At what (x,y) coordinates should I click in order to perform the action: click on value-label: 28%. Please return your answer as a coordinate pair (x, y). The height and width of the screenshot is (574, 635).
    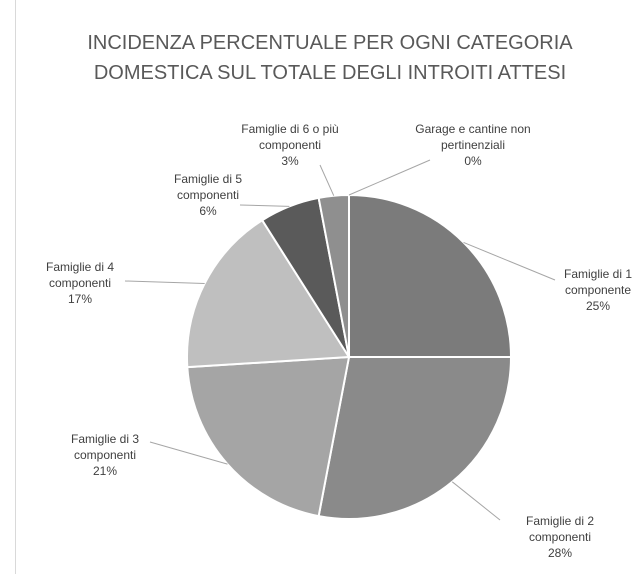
    Looking at the image, I should click on (560, 553).